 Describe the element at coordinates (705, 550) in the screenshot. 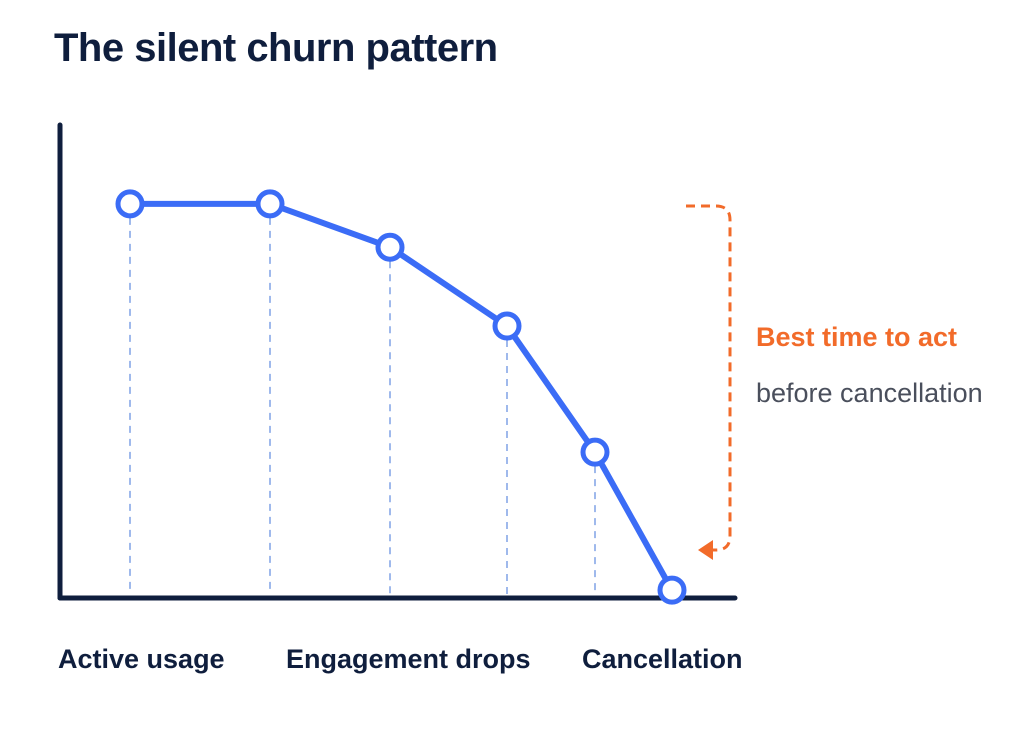

I see `annotation-arrow-icon` at that location.